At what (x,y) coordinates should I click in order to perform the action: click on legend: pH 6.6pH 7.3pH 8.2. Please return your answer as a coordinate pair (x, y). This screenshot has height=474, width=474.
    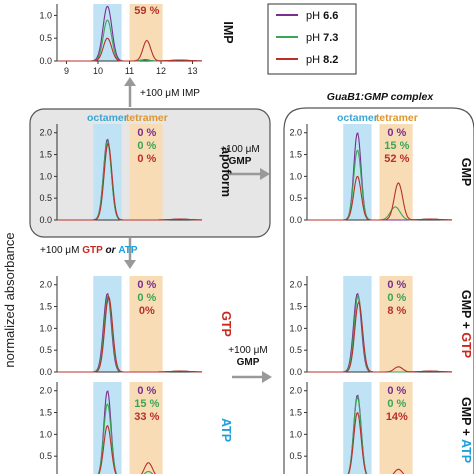
    Looking at the image, I should click on (312, 39).